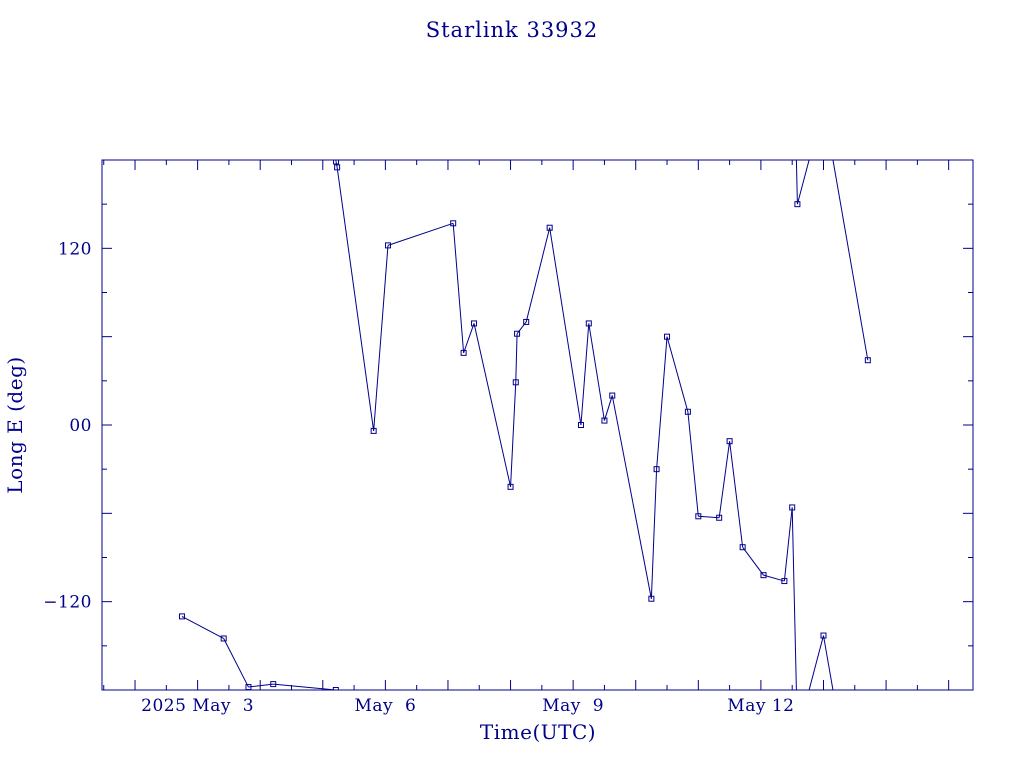 The height and width of the screenshot is (768, 1024). What do you see at coordinates (760, 706) in the screenshot?
I see `x-tick-label: May 12` at bounding box center [760, 706].